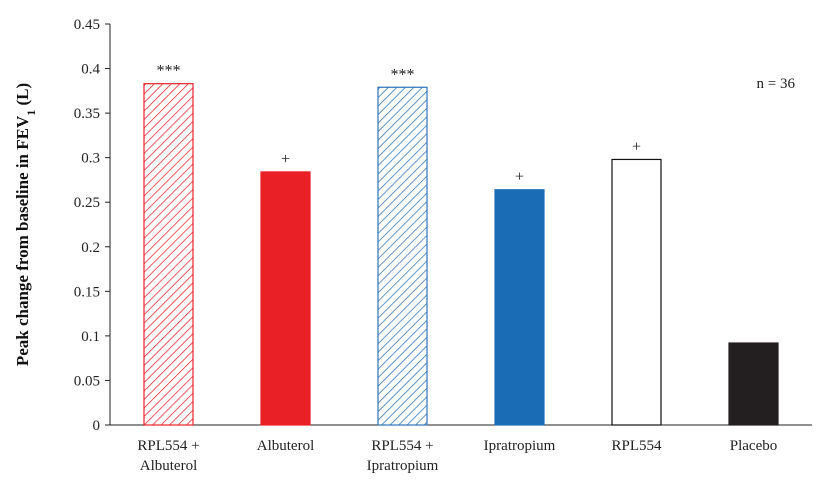 The image size is (818, 480). I want to click on y-tick-label: 0.4, so click(90, 70).